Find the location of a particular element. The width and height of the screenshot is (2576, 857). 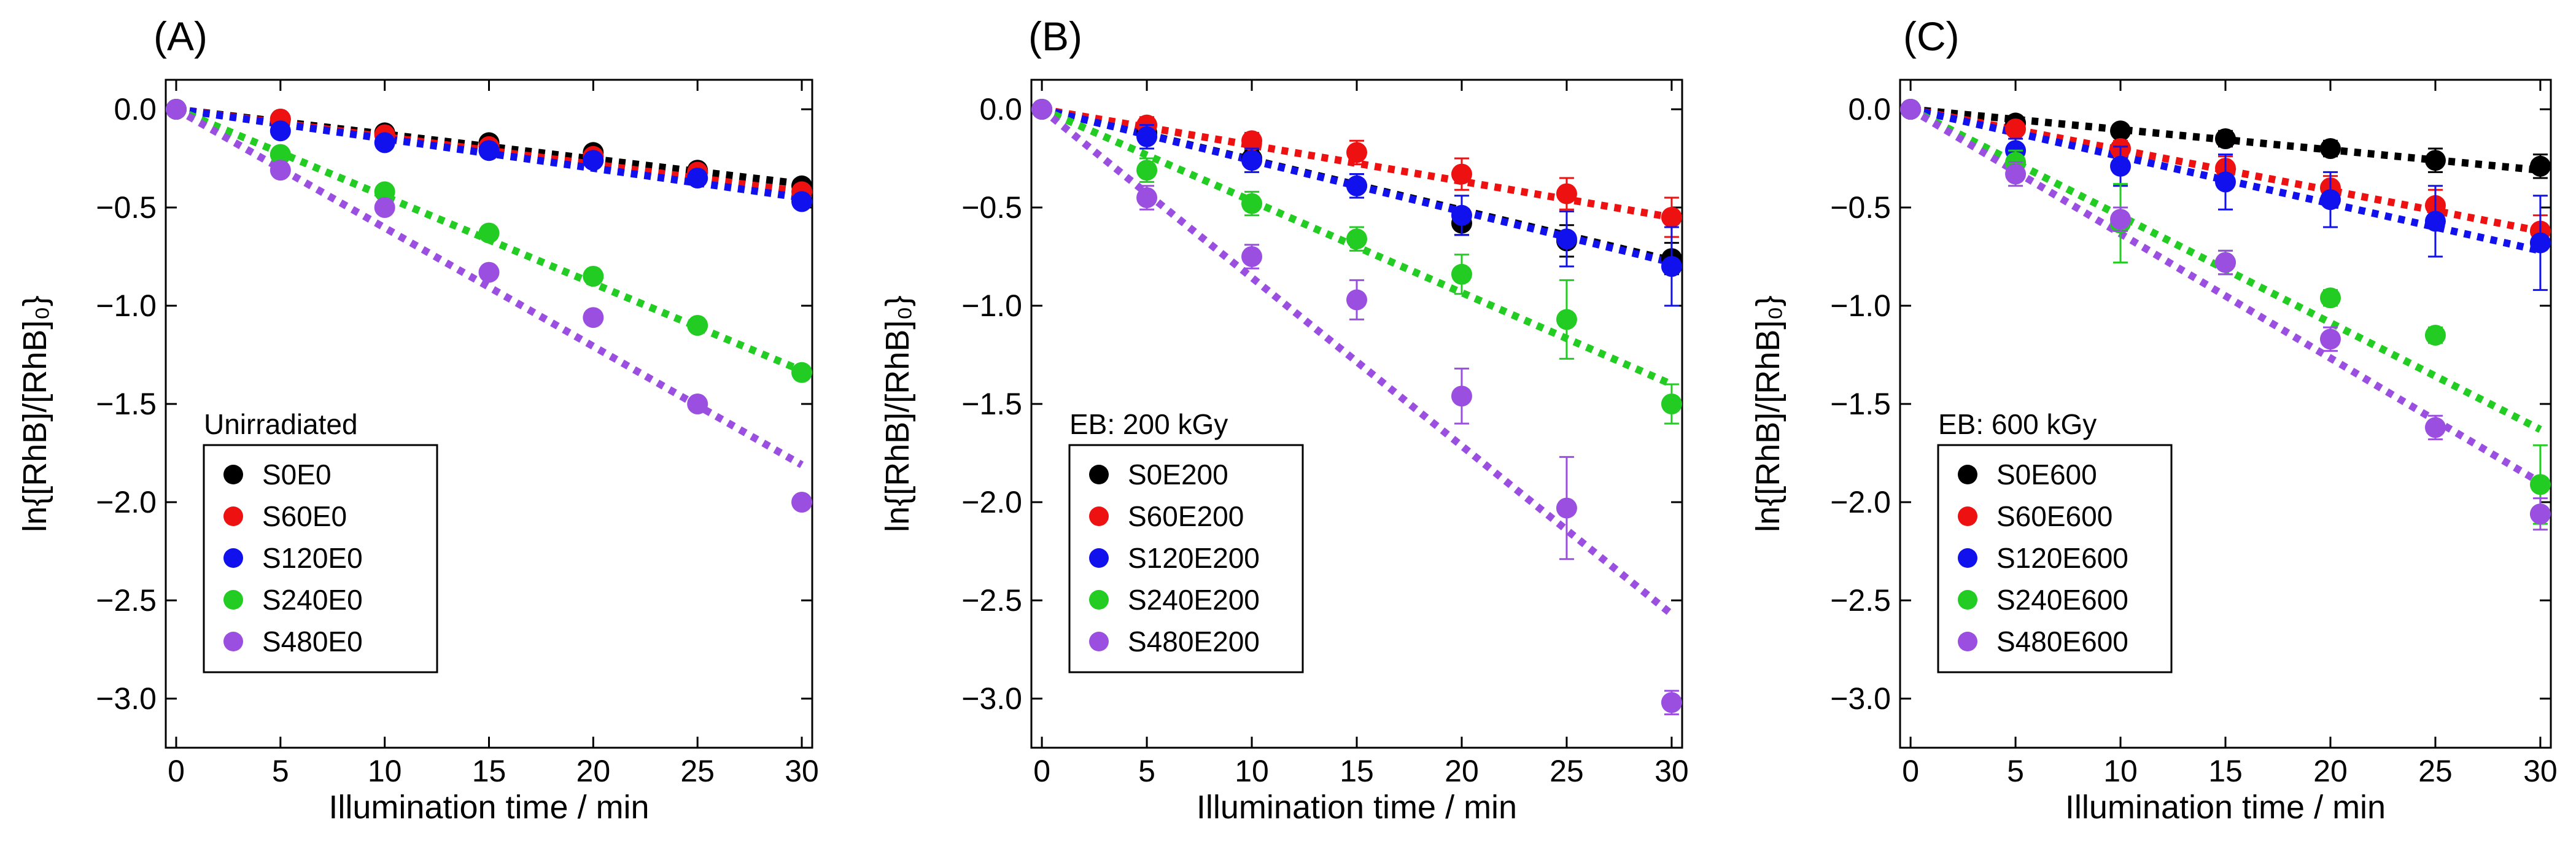

legend-marker-S120E200 is located at coordinates (1099, 558).